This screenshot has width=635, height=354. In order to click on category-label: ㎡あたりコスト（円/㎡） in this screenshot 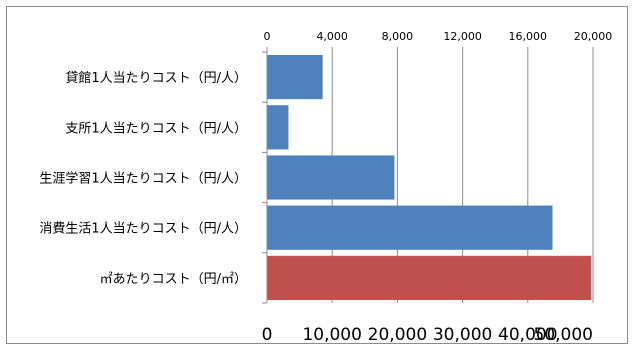, I will do `click(173, 279)`.